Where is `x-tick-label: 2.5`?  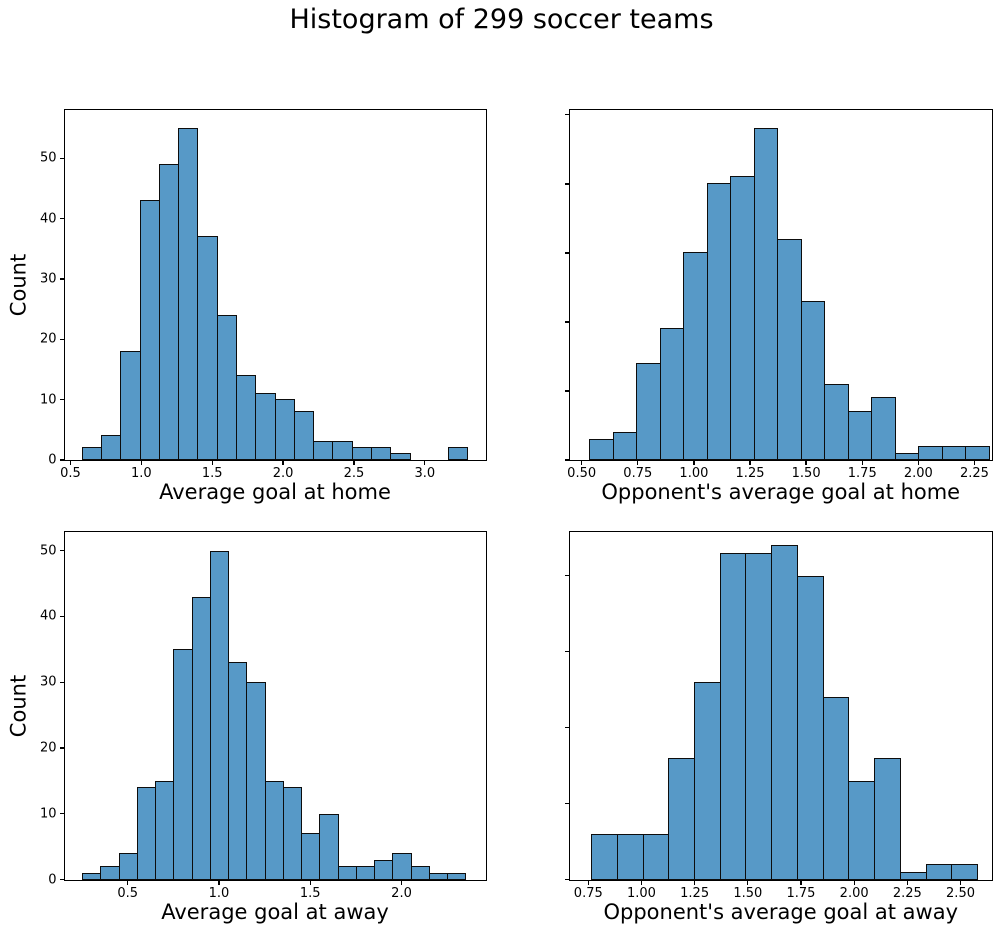 x-tick-label: 2.5 is located at coordinates (354, 473).